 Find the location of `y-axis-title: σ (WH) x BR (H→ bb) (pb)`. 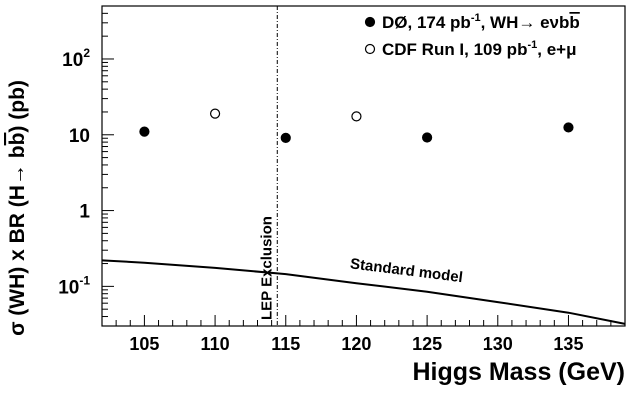

y-axis-title: σ (WH) x BR (H→ bb) (pb) is located at coordinates (17, 208).